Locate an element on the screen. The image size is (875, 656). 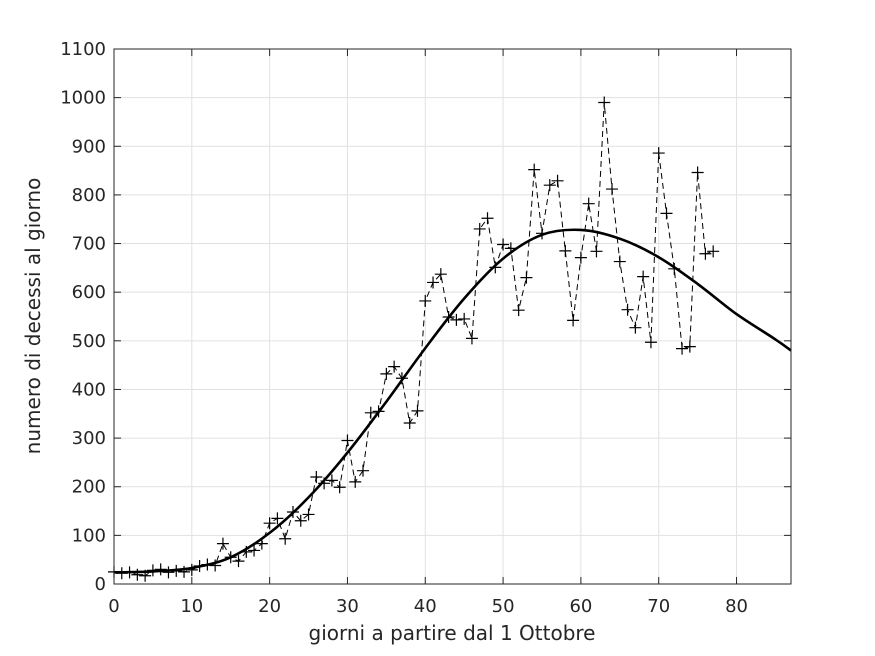
x-tick-labels: 0 10 20 30 40 50 60 70 80 is located at coordinates (428, 606).